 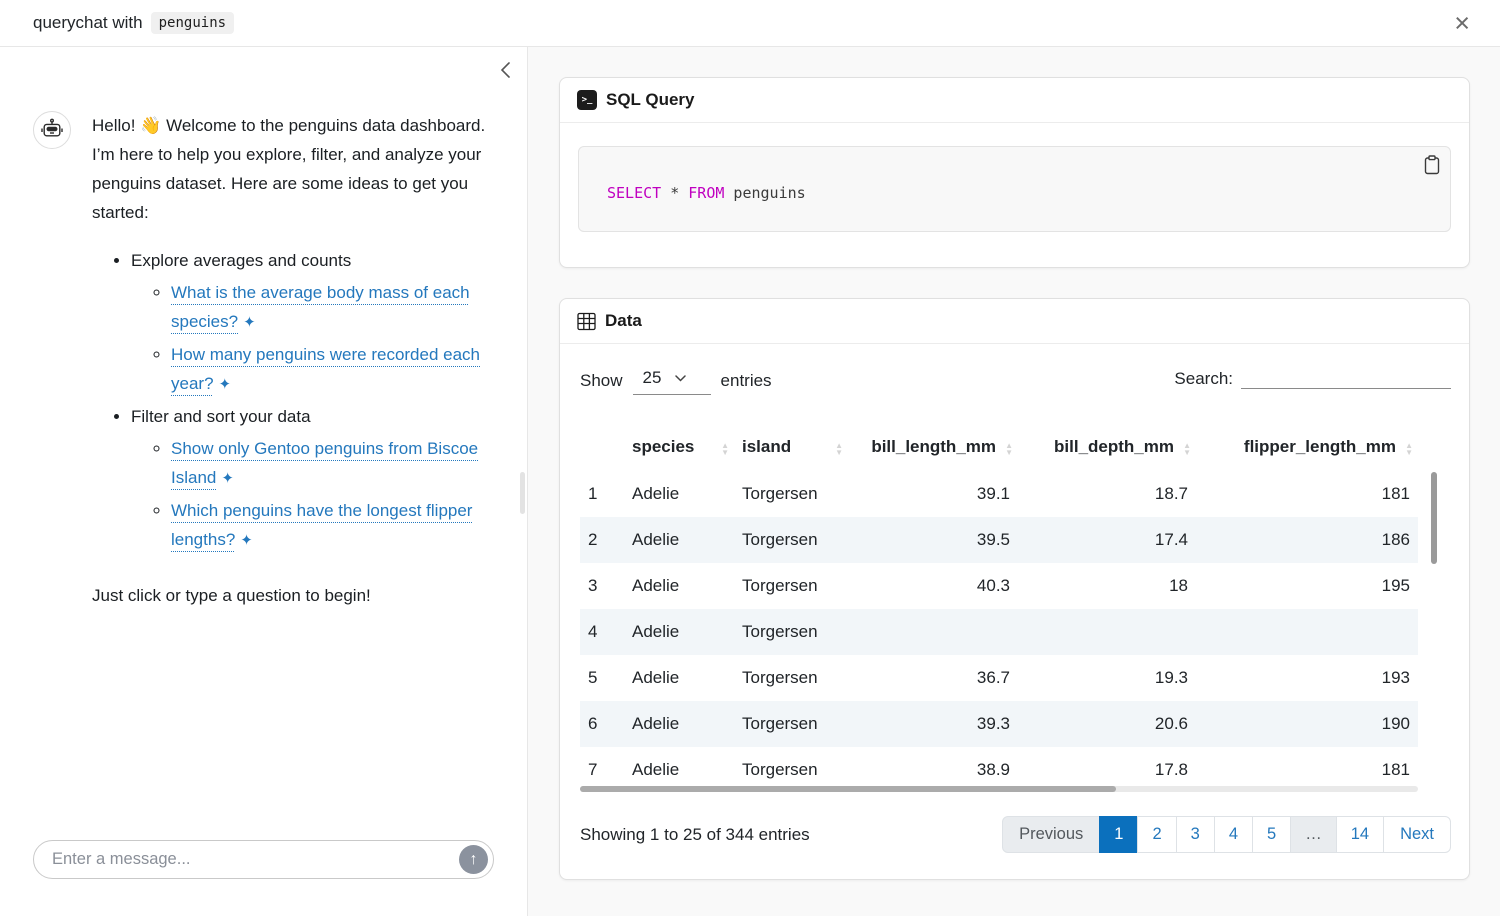 I want to click on pagination: Previous 1 2 3 4 5… 14 Next, so click(x=1226, y=834).